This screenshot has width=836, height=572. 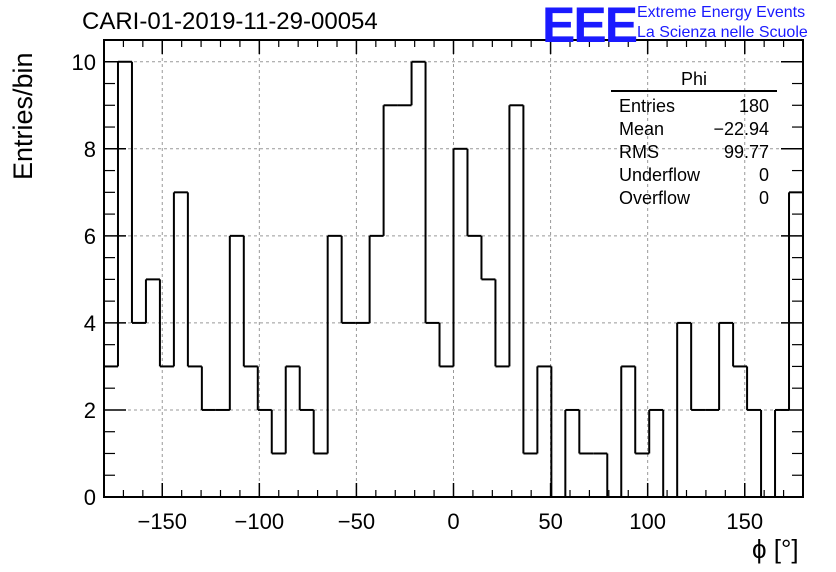 I want to click on y-tick-label: 8, so click(x=90, y=149).